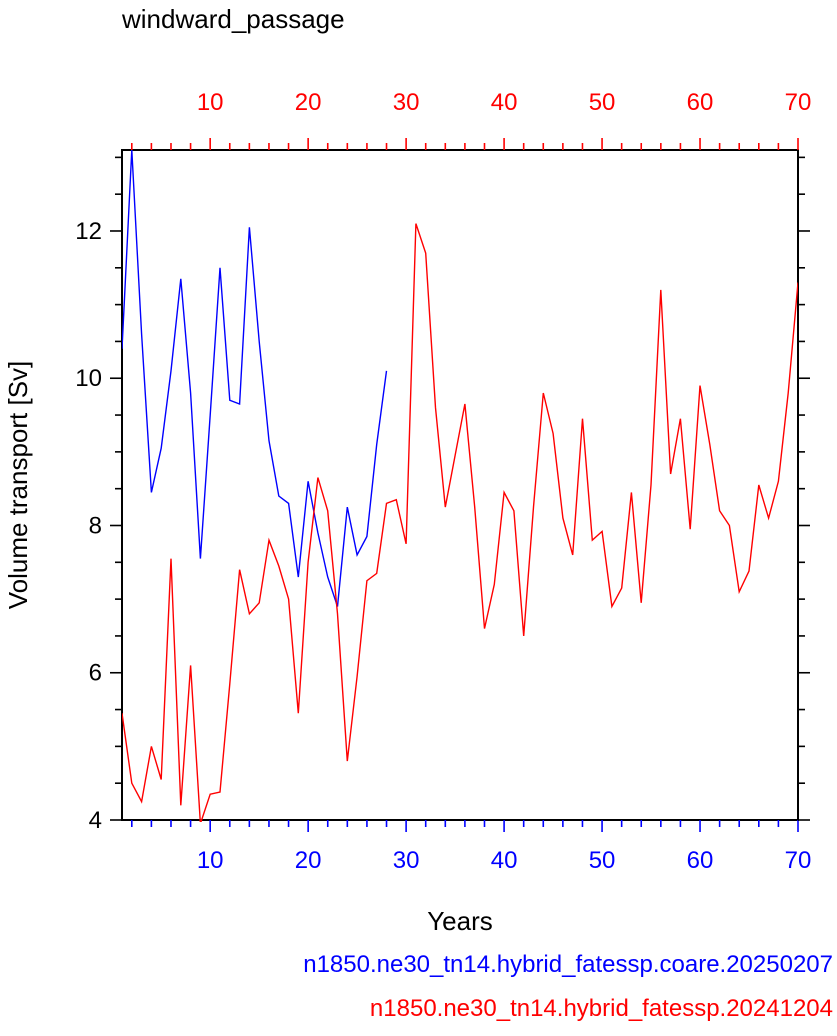  I want to click on legend-series-2: n1850.ne30_tn14.hybrid_fatessp.20241204, so click(601, 1008).